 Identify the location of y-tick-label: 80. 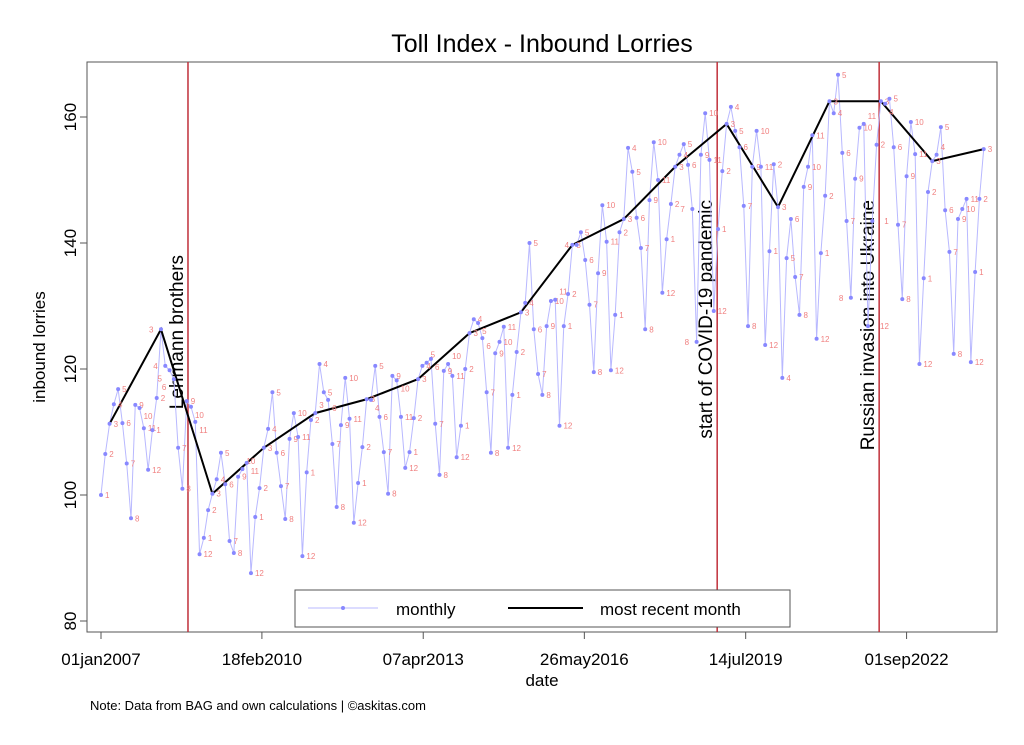
(70, 621).